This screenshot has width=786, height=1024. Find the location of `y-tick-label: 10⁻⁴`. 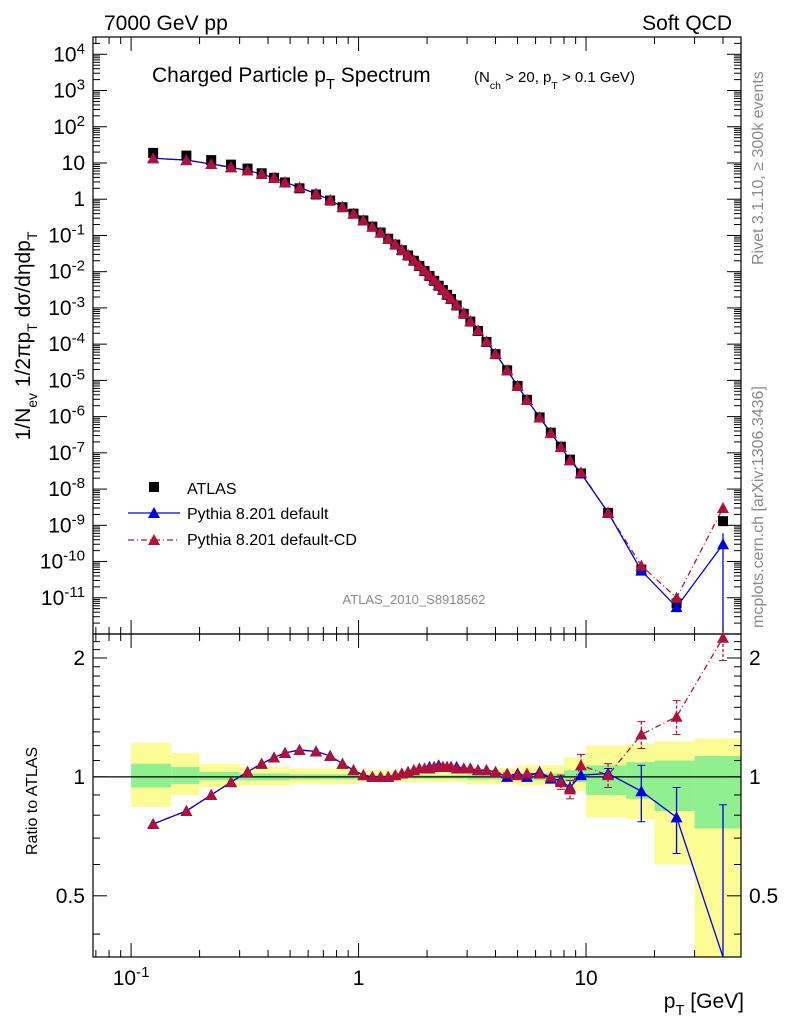

y-tick-label: 10⁻⁴ is located at coordinates (66, 343).